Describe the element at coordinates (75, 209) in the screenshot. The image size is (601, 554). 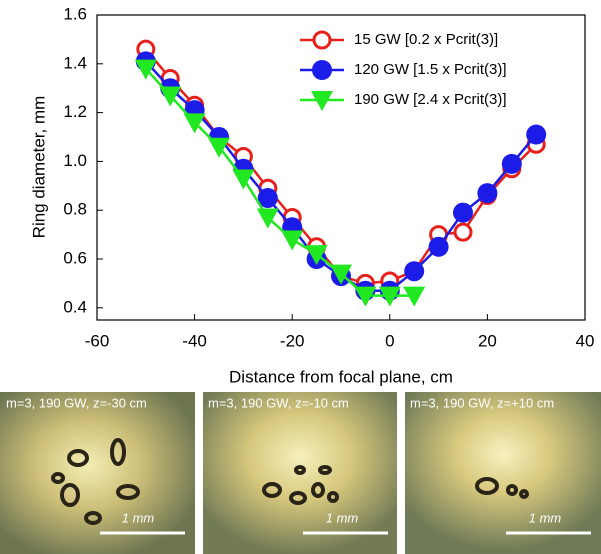
I see `y-tick-label: 0.8` at that location.